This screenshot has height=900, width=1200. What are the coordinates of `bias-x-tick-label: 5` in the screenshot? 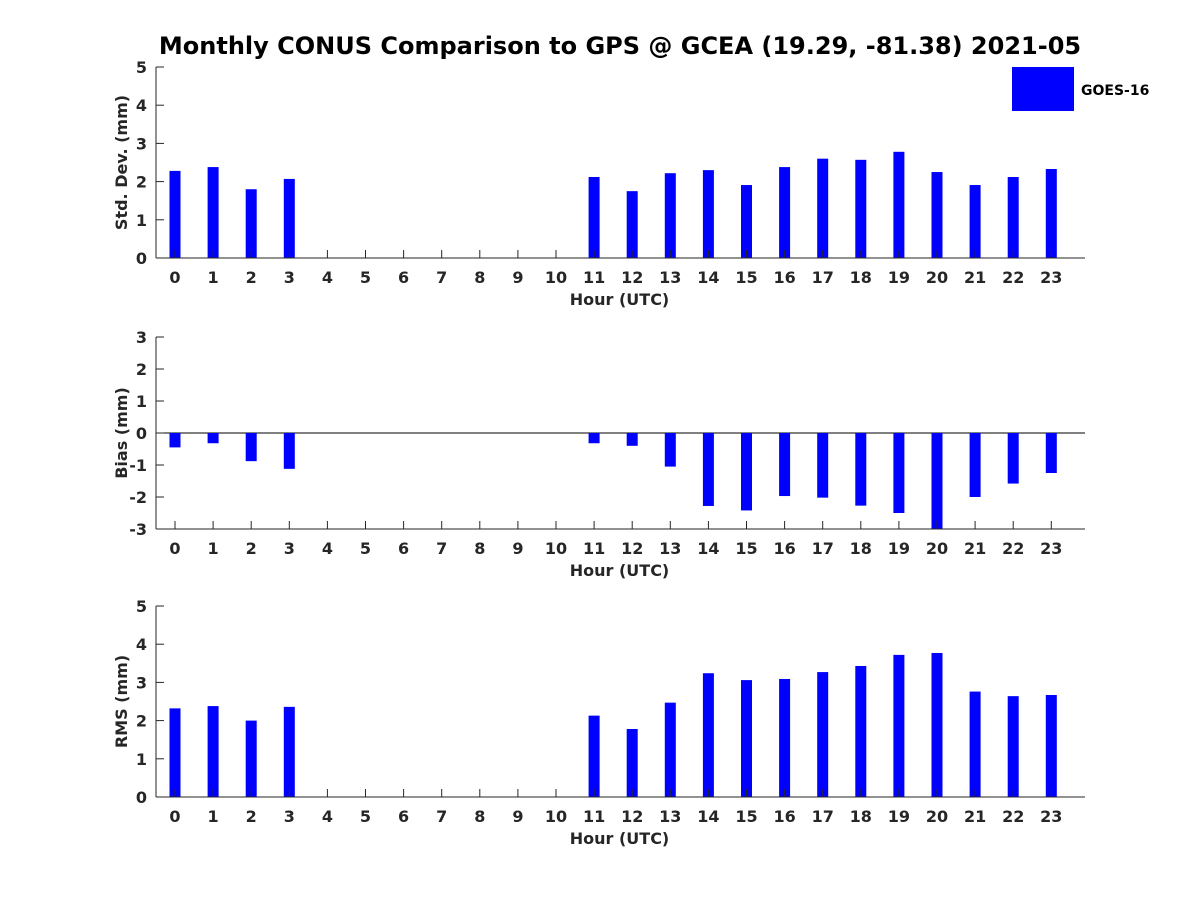 It's located at (365, 548).